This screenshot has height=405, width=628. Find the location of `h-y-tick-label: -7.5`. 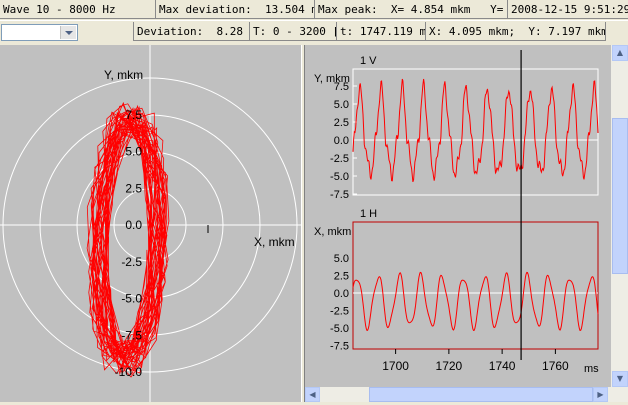

h-y-tick-label: -7.5 is located at coordinates (339, 347).